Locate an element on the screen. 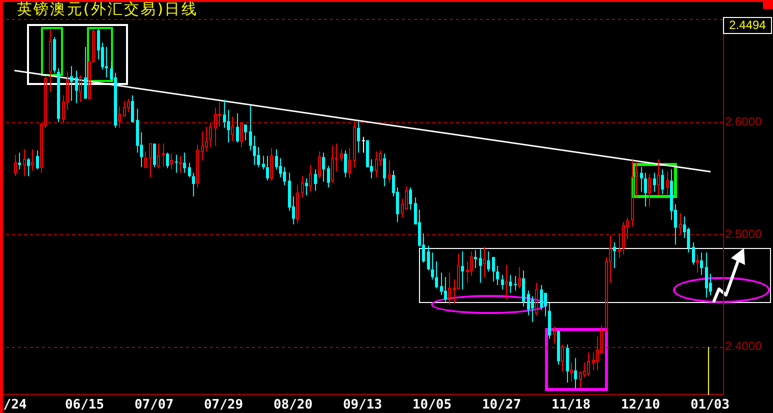 This screenshot has width=773, height=413. x-tick-label: 08/20 is located at coordinates (293, 404).